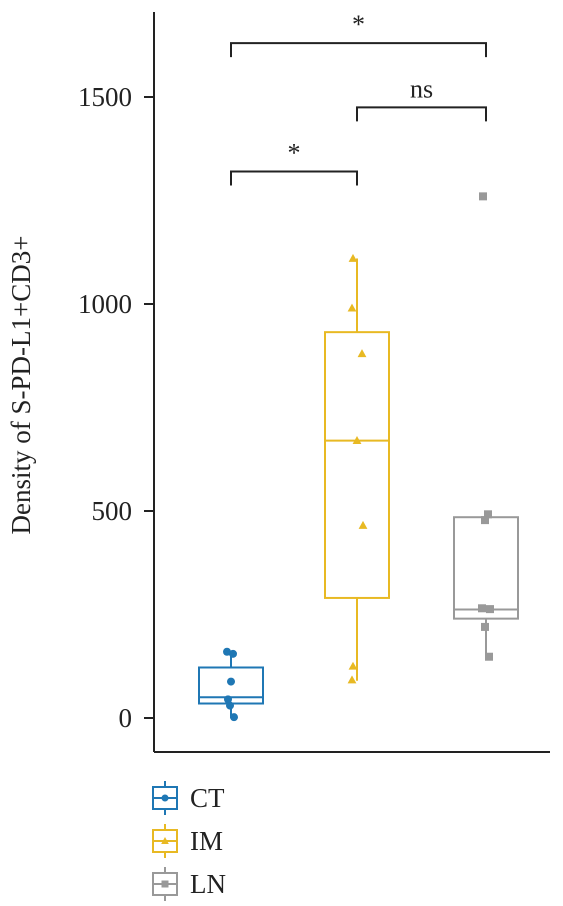 The width and height of the screenshot is (563, 906). What do you see at coordinates (112, 511) in the screenshot?
I see `y-tick-label: 500` at bounding box center [112, 511].